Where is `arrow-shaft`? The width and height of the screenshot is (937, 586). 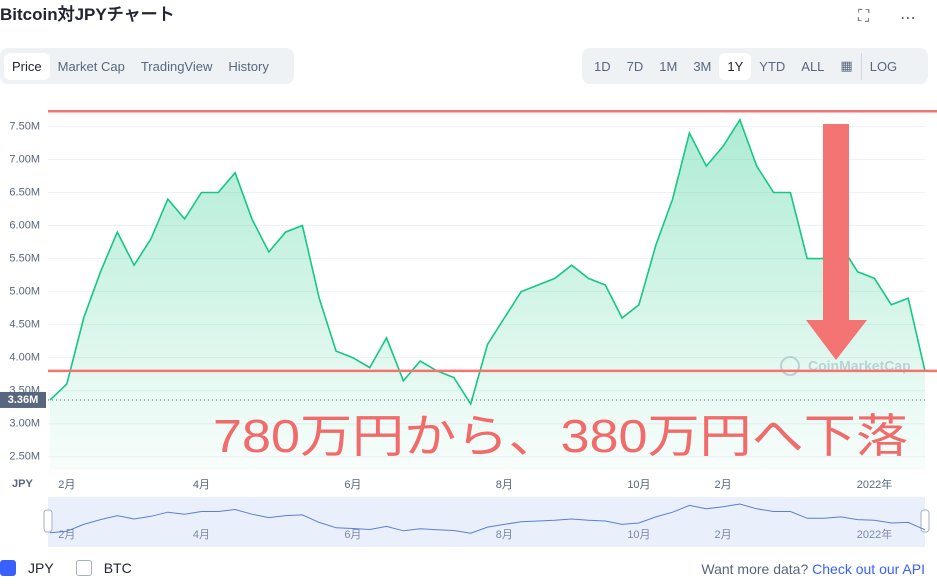
arrow-shaft is located at coordinates (836, 223).